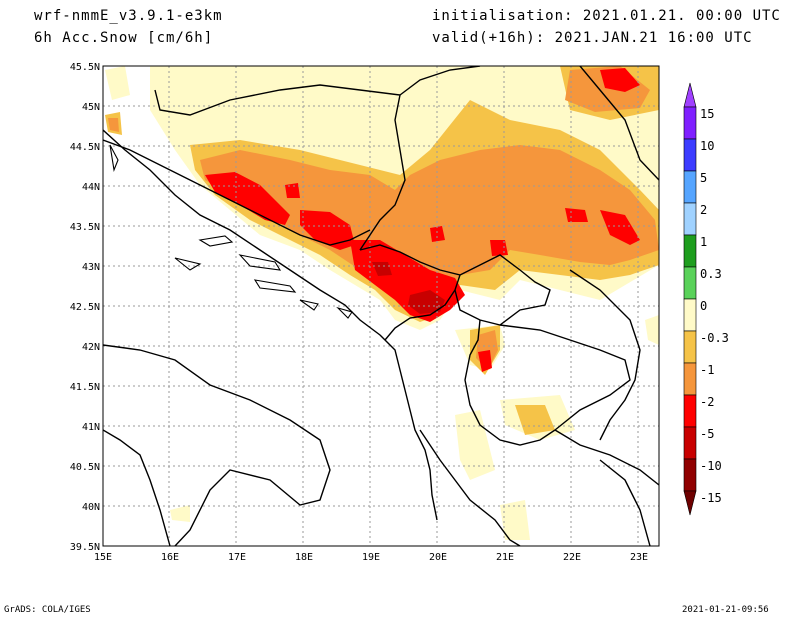  I want to click on colorbar-label: -10, so click(711, 466).